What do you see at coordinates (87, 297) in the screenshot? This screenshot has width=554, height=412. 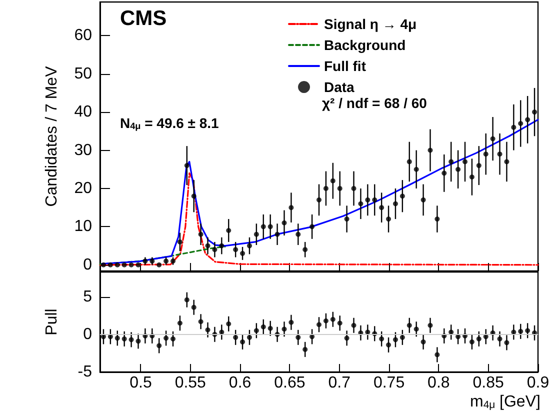 I see `y-tick-label: 5` at bounding box center [87, 297].